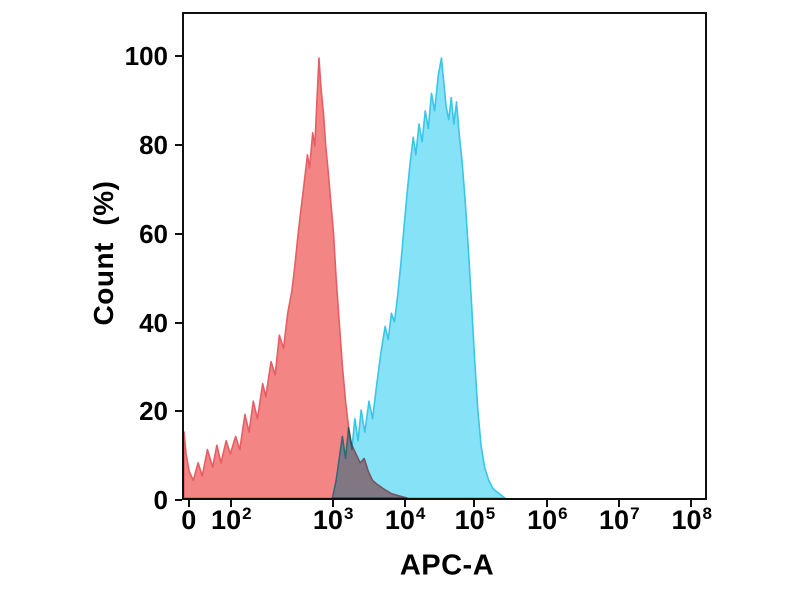  Describe the element at coordinates (231, 519) in the screenshot. I see `x-tick-label-102: 102` at that location.